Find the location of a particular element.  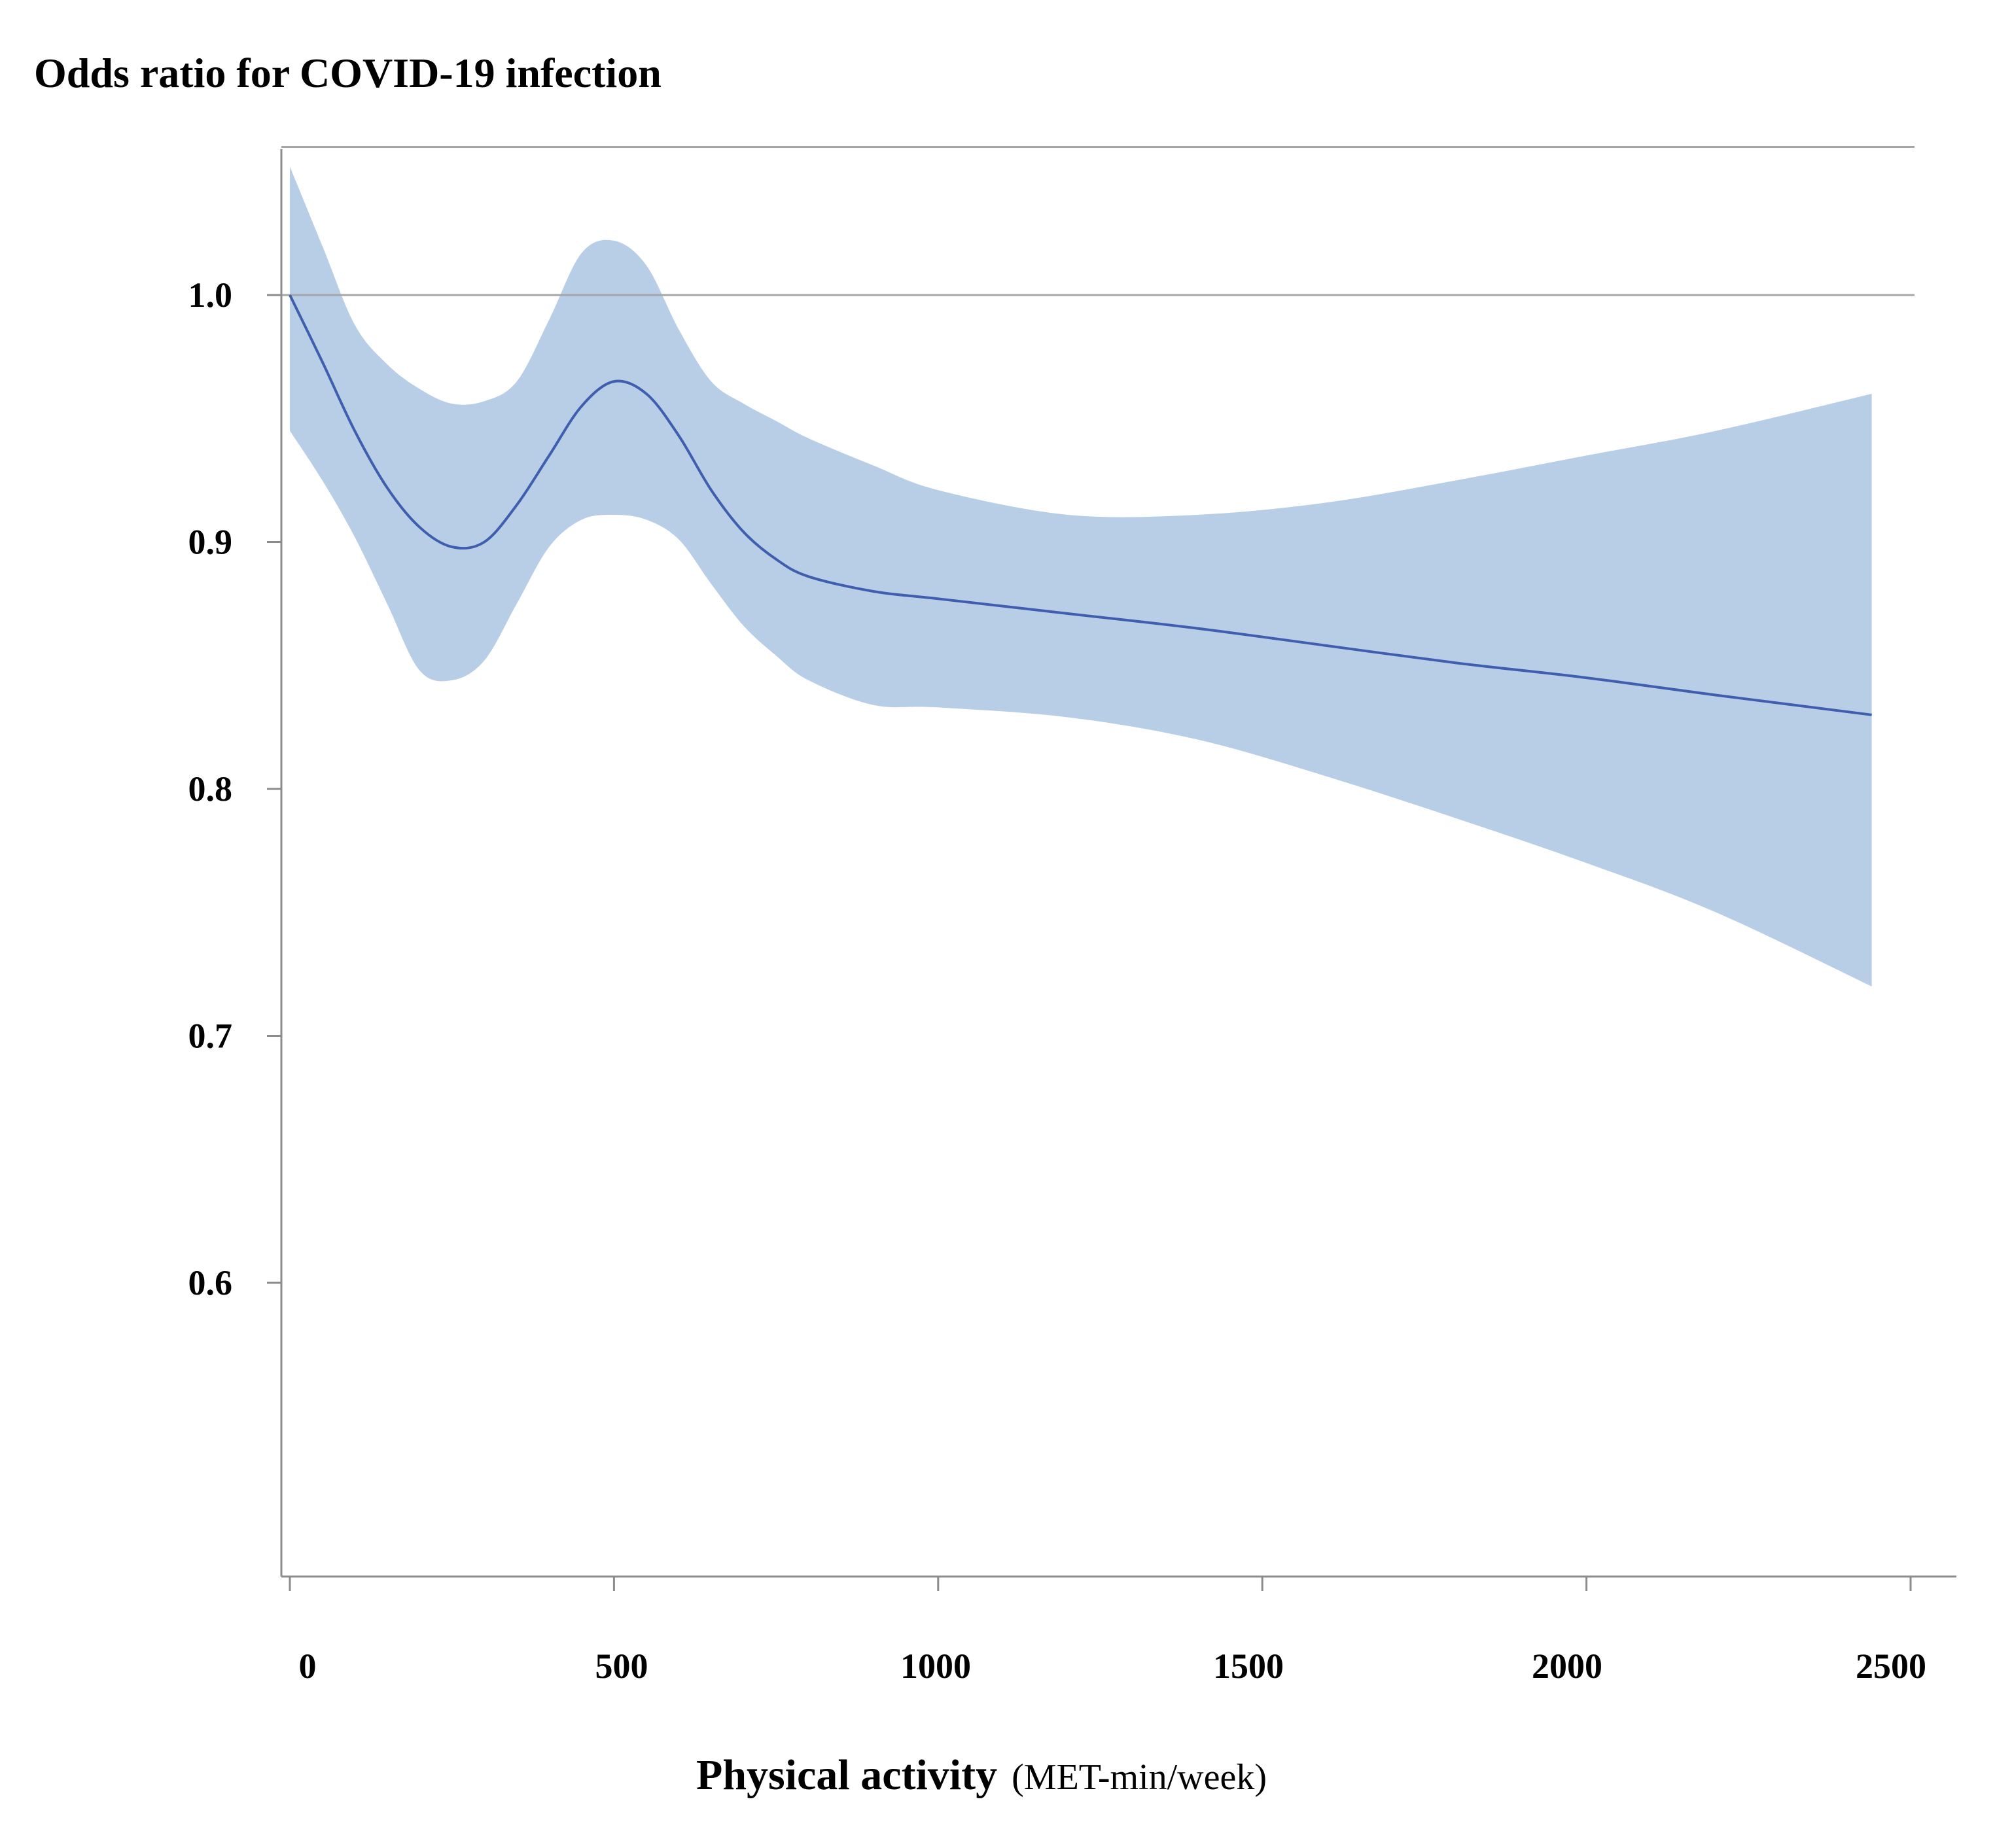

x-tick-label: 2000 is located at coordinates (1567, 1666).